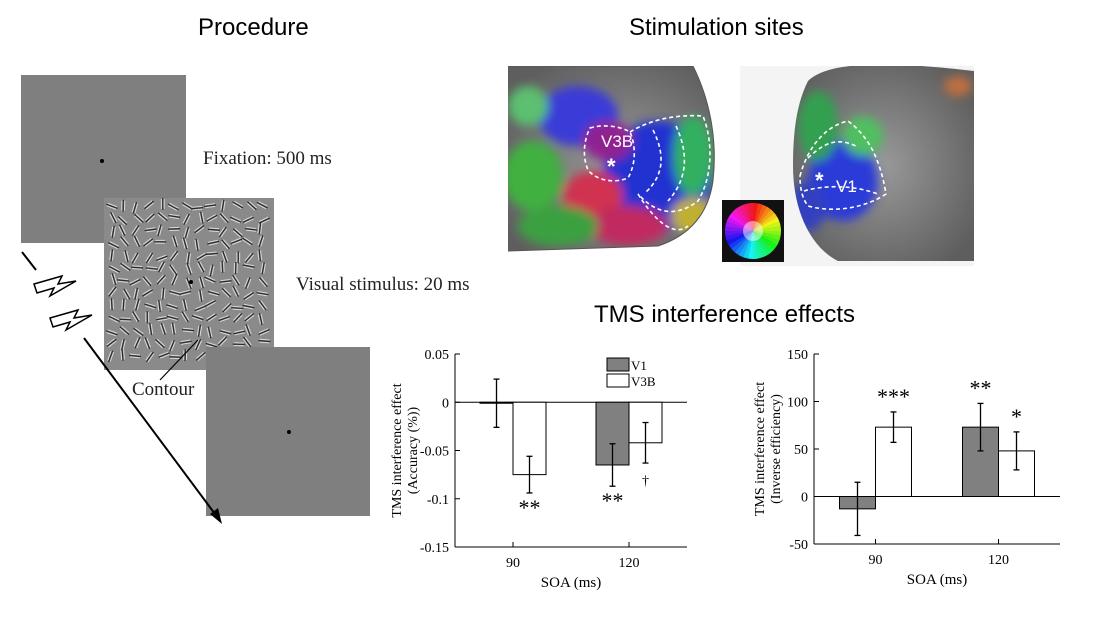 This screenshot has height=622, width=1102. I want to click on contour-label: Contour, so click(163, 389).